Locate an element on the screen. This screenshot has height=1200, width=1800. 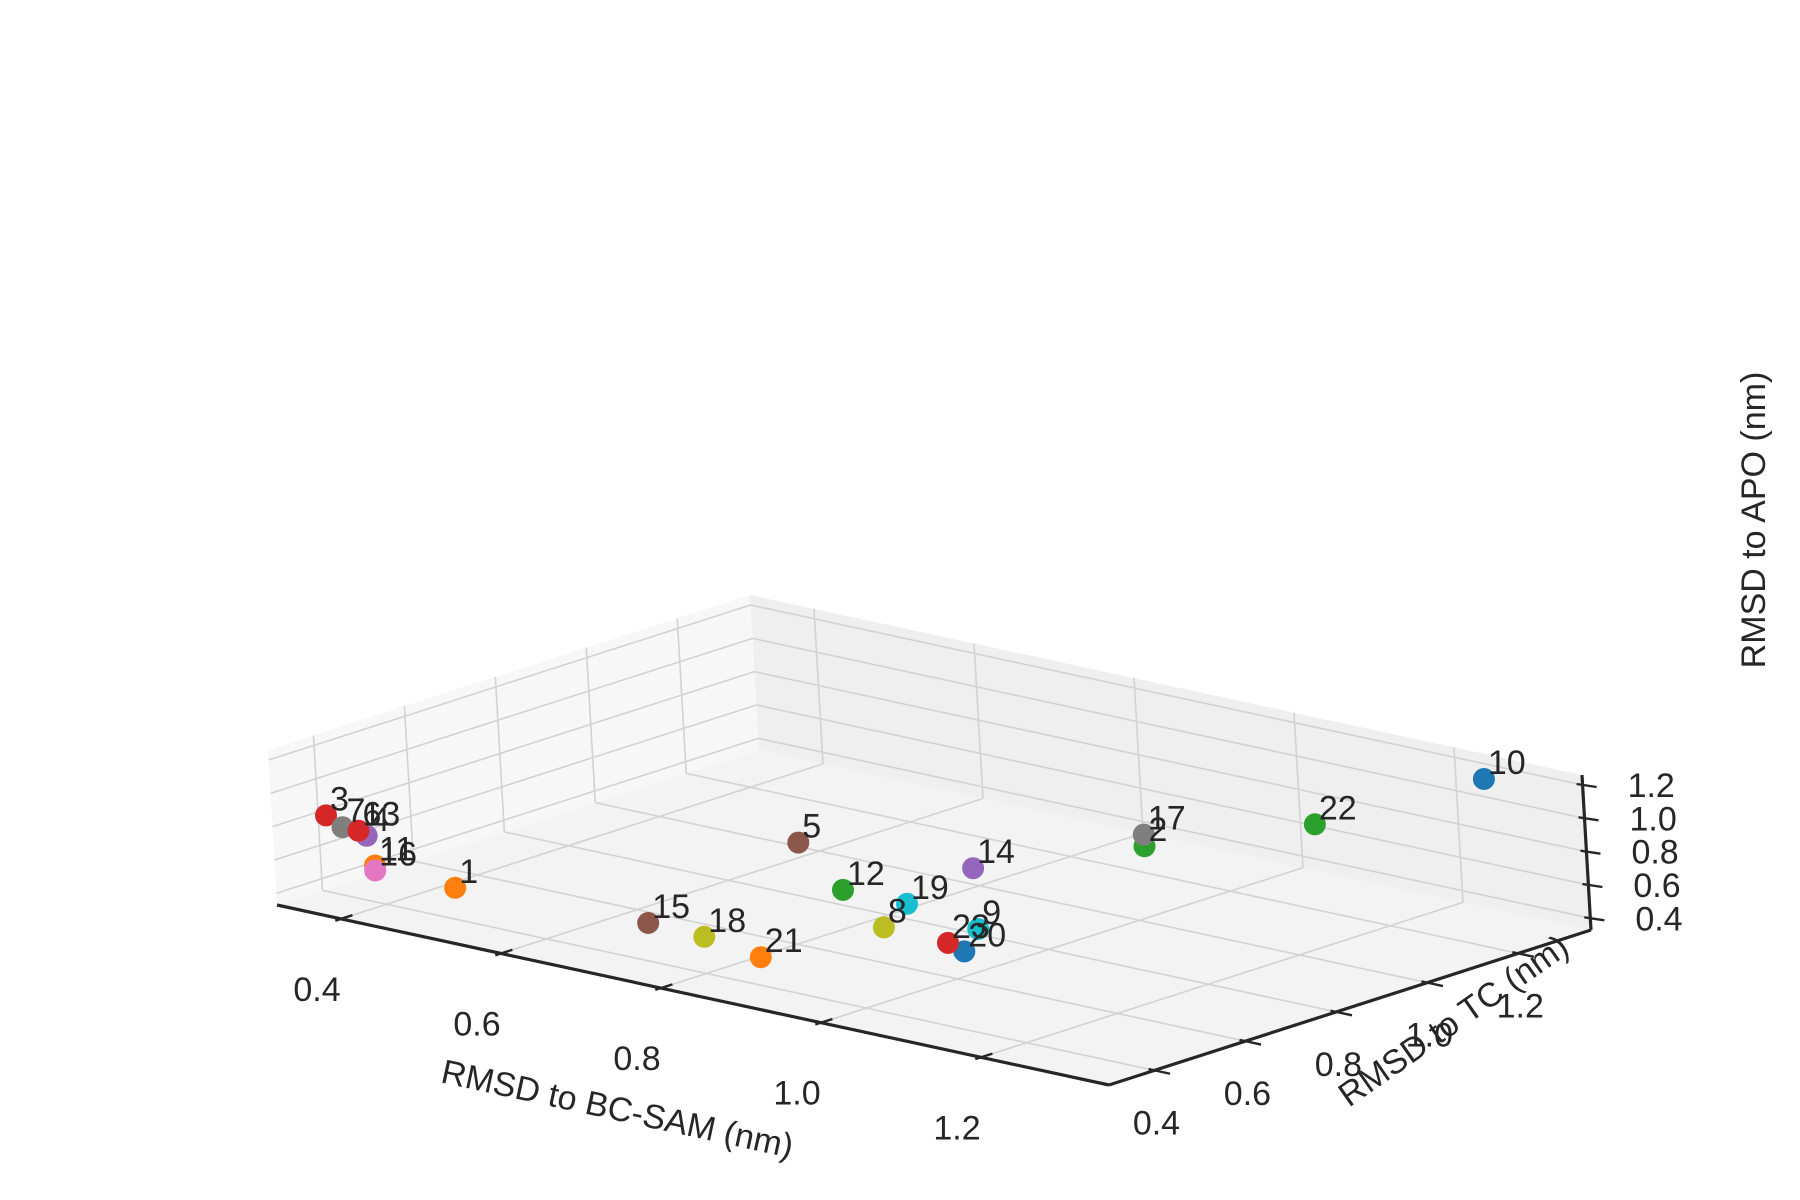
y-axis-line is located at coordinates (1350, 1007).